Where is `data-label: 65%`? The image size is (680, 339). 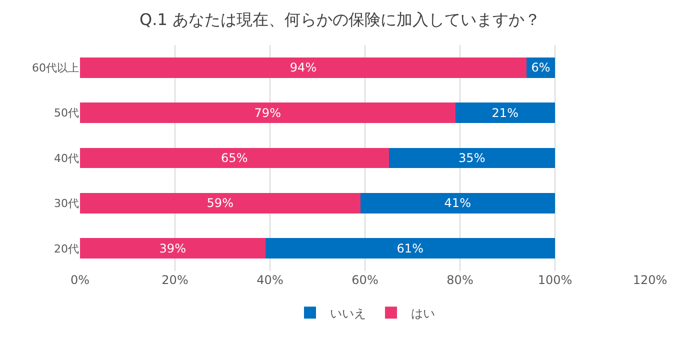
data-label: 65% is located at coordinates (234, 158).